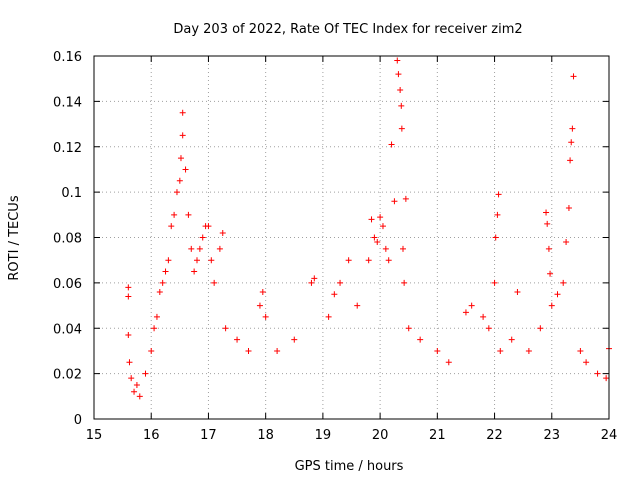 The width and height of the screenshot is (640, 480). What do you see at coordinates (208, 435) in the screenshot?
I see `x-tick-label: 17` at bounding box center [208, 435].